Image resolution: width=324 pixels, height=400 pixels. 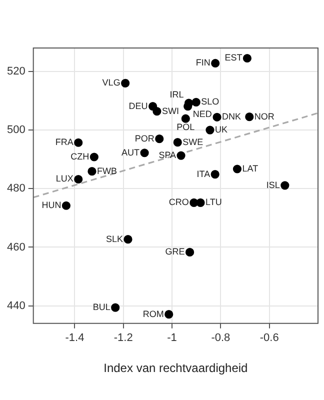 I want to click on data-label: ROM, so click(x=153, y=313).